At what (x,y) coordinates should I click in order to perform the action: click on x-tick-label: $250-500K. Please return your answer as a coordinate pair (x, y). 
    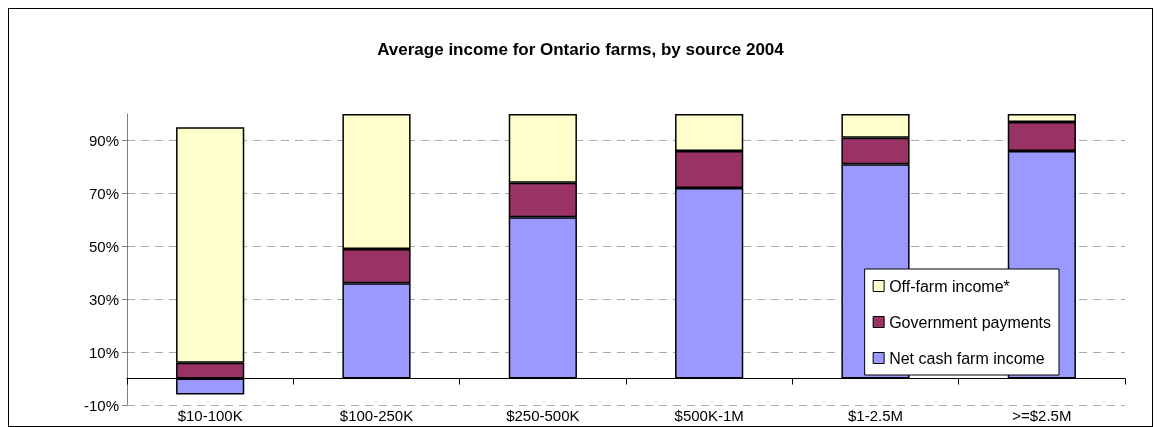
    Looking at the image, I should click on (543, 415).